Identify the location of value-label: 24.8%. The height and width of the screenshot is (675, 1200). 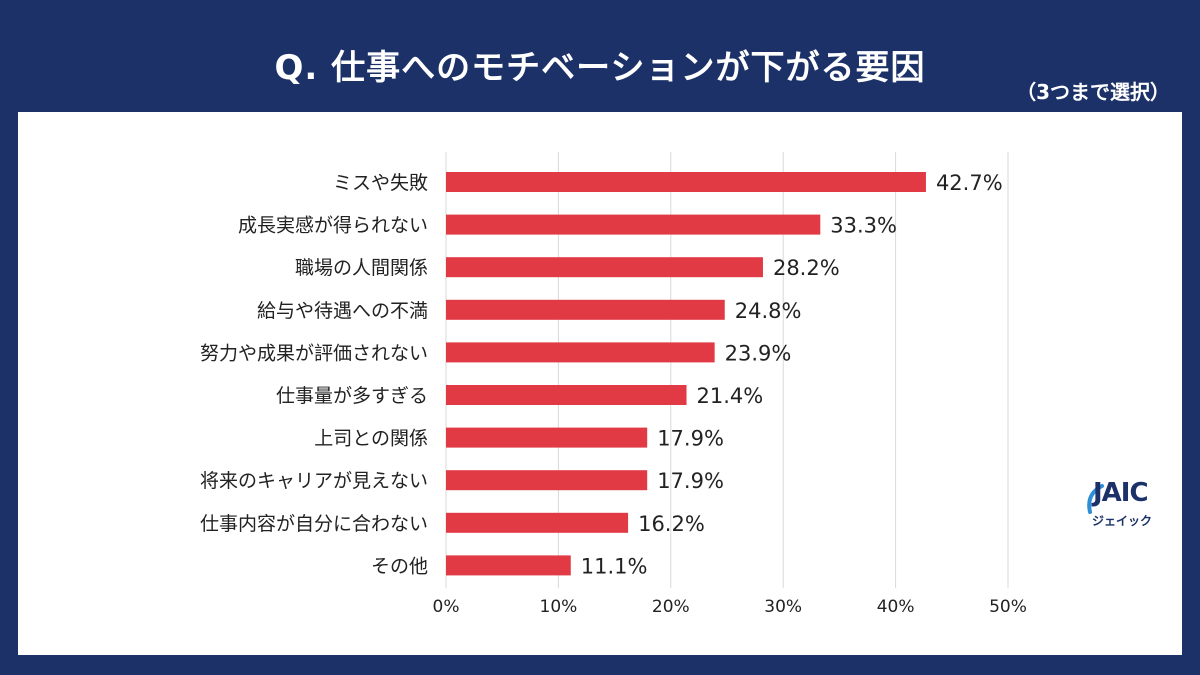
(768, 311).